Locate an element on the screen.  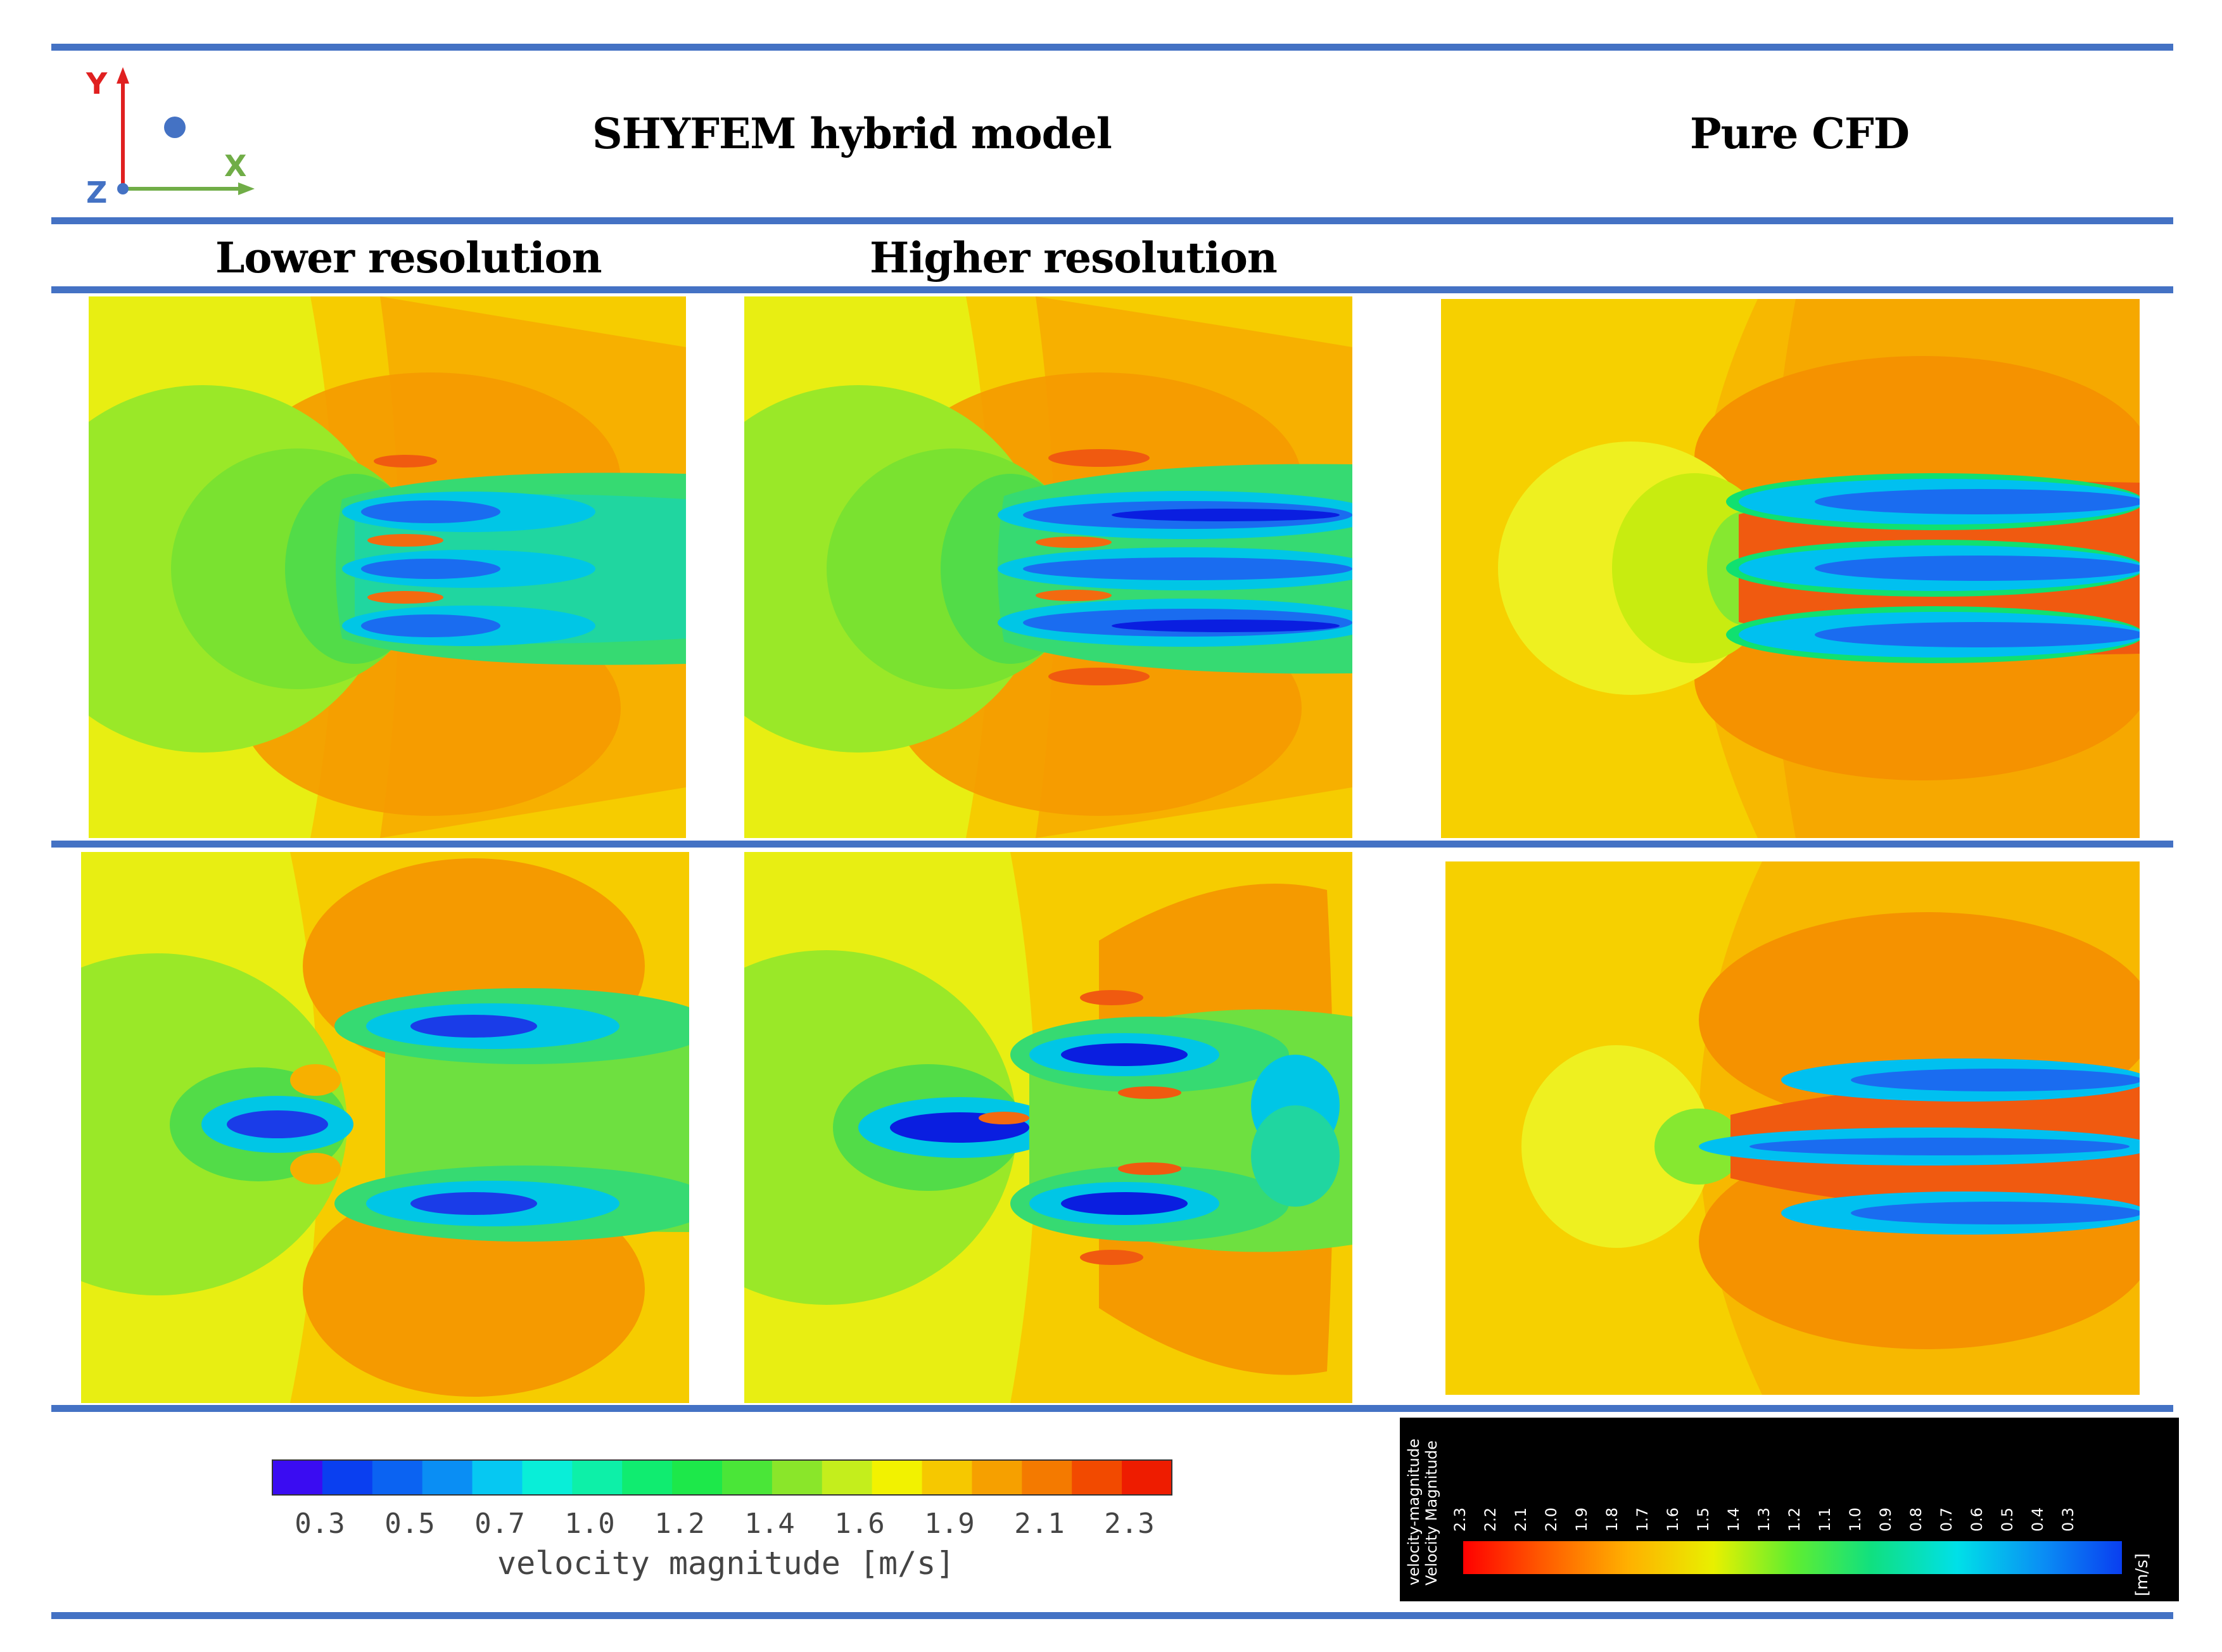
colorbar-shyfem-tick-label: 0.7 is located at coordinates (499, 1524).